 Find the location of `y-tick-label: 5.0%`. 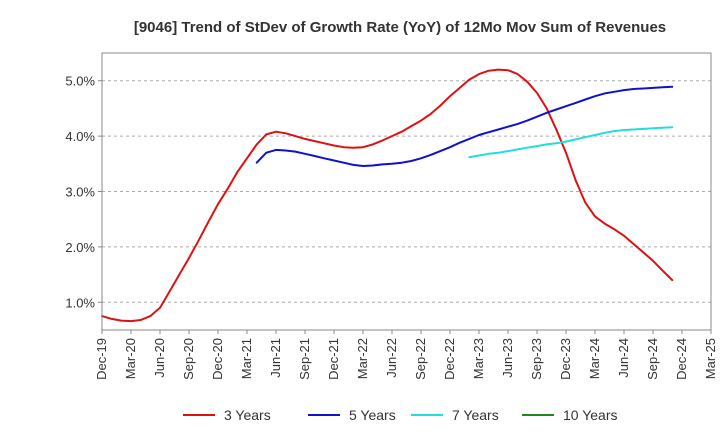

y-tick-label: 5.0% is located at coordinates (80, 81).